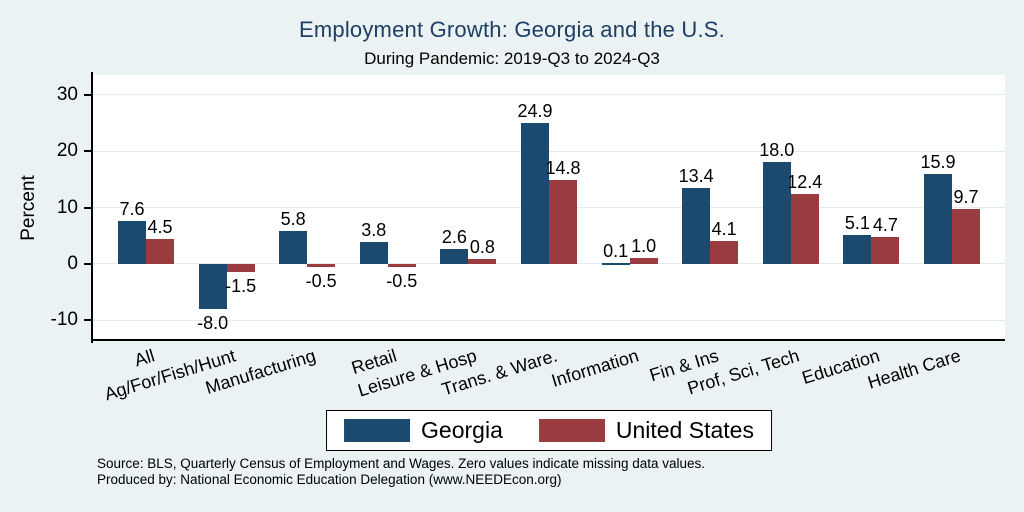 The image size is (1024, 512). I want to click on bar-value-label: 0.8, so click(482, 247).